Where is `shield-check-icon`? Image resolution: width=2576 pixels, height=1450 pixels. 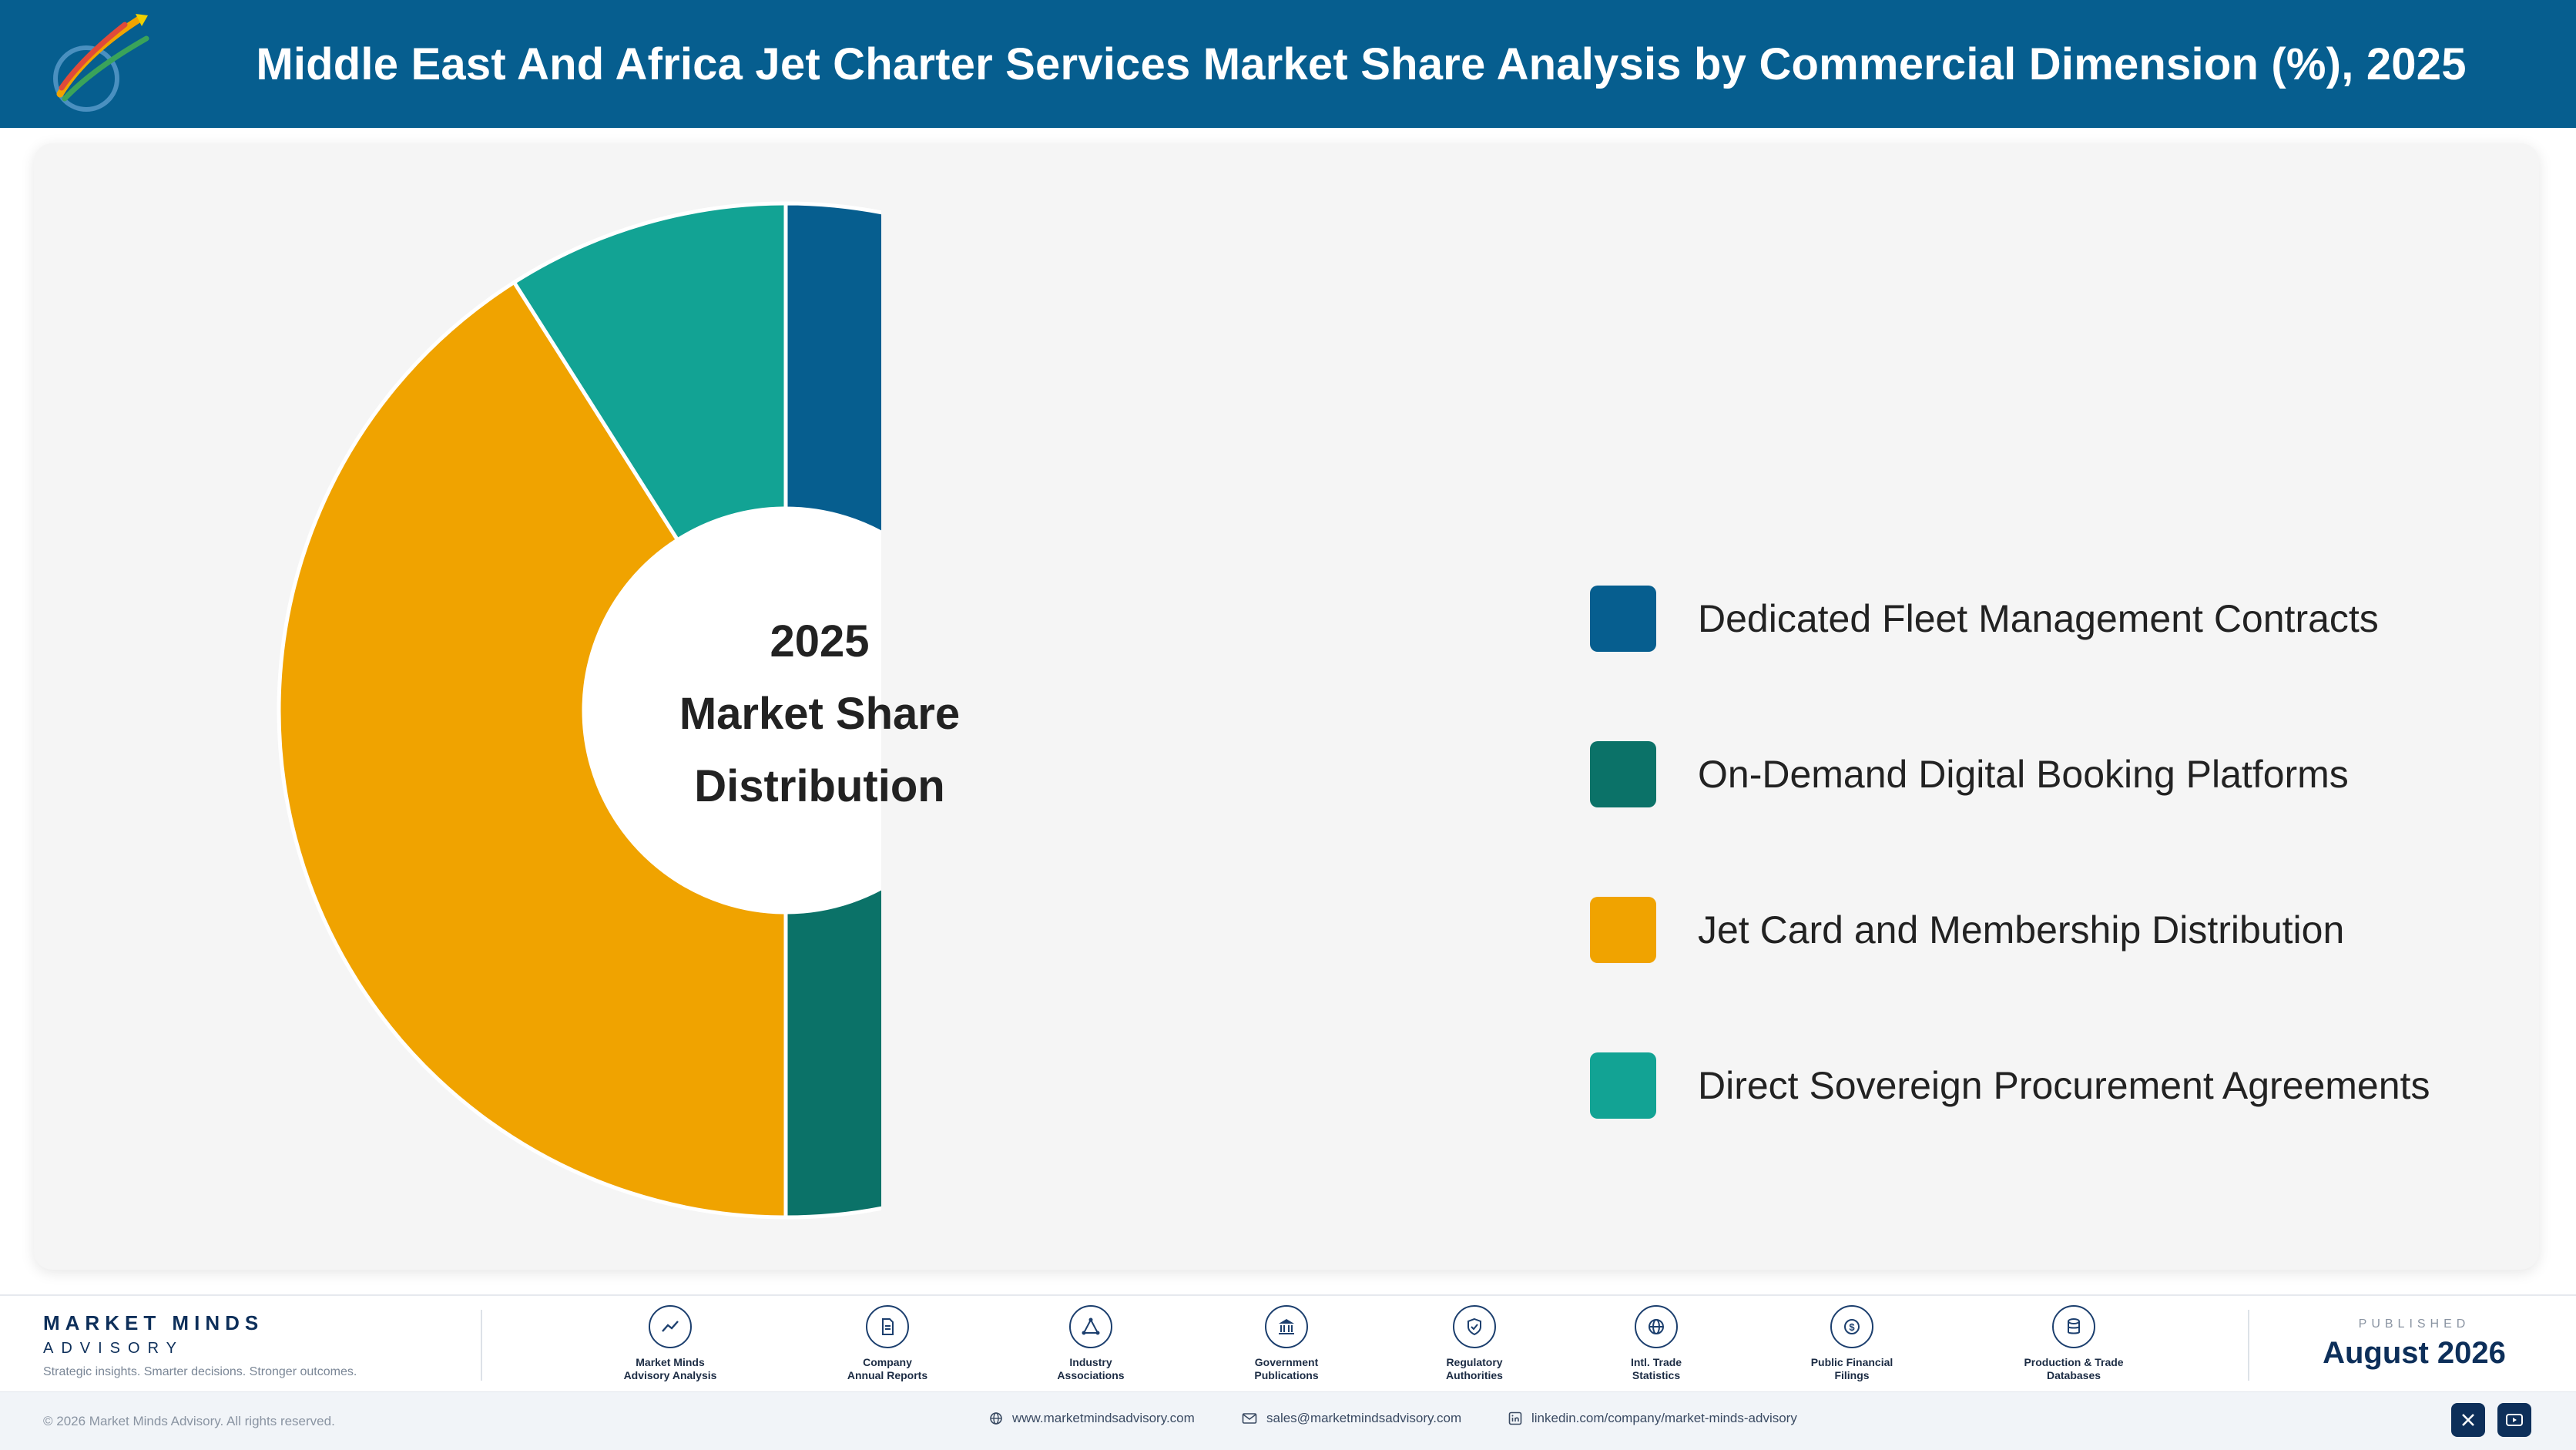 shield-check-icon is located at coordinates (1474, 1326).